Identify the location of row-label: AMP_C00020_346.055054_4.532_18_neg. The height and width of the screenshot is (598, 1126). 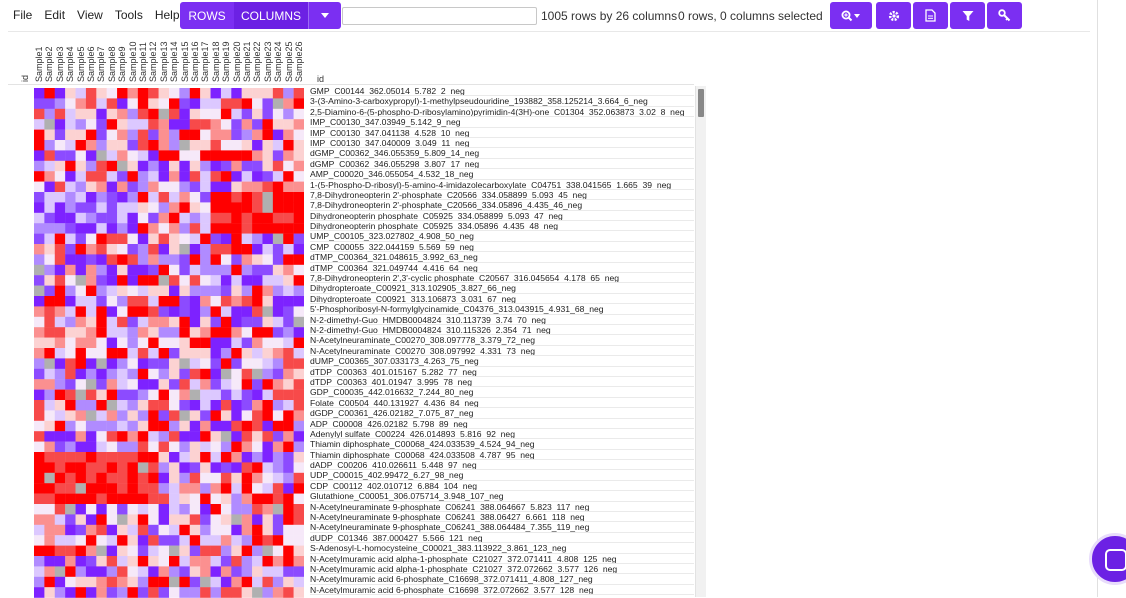
(502, 174).